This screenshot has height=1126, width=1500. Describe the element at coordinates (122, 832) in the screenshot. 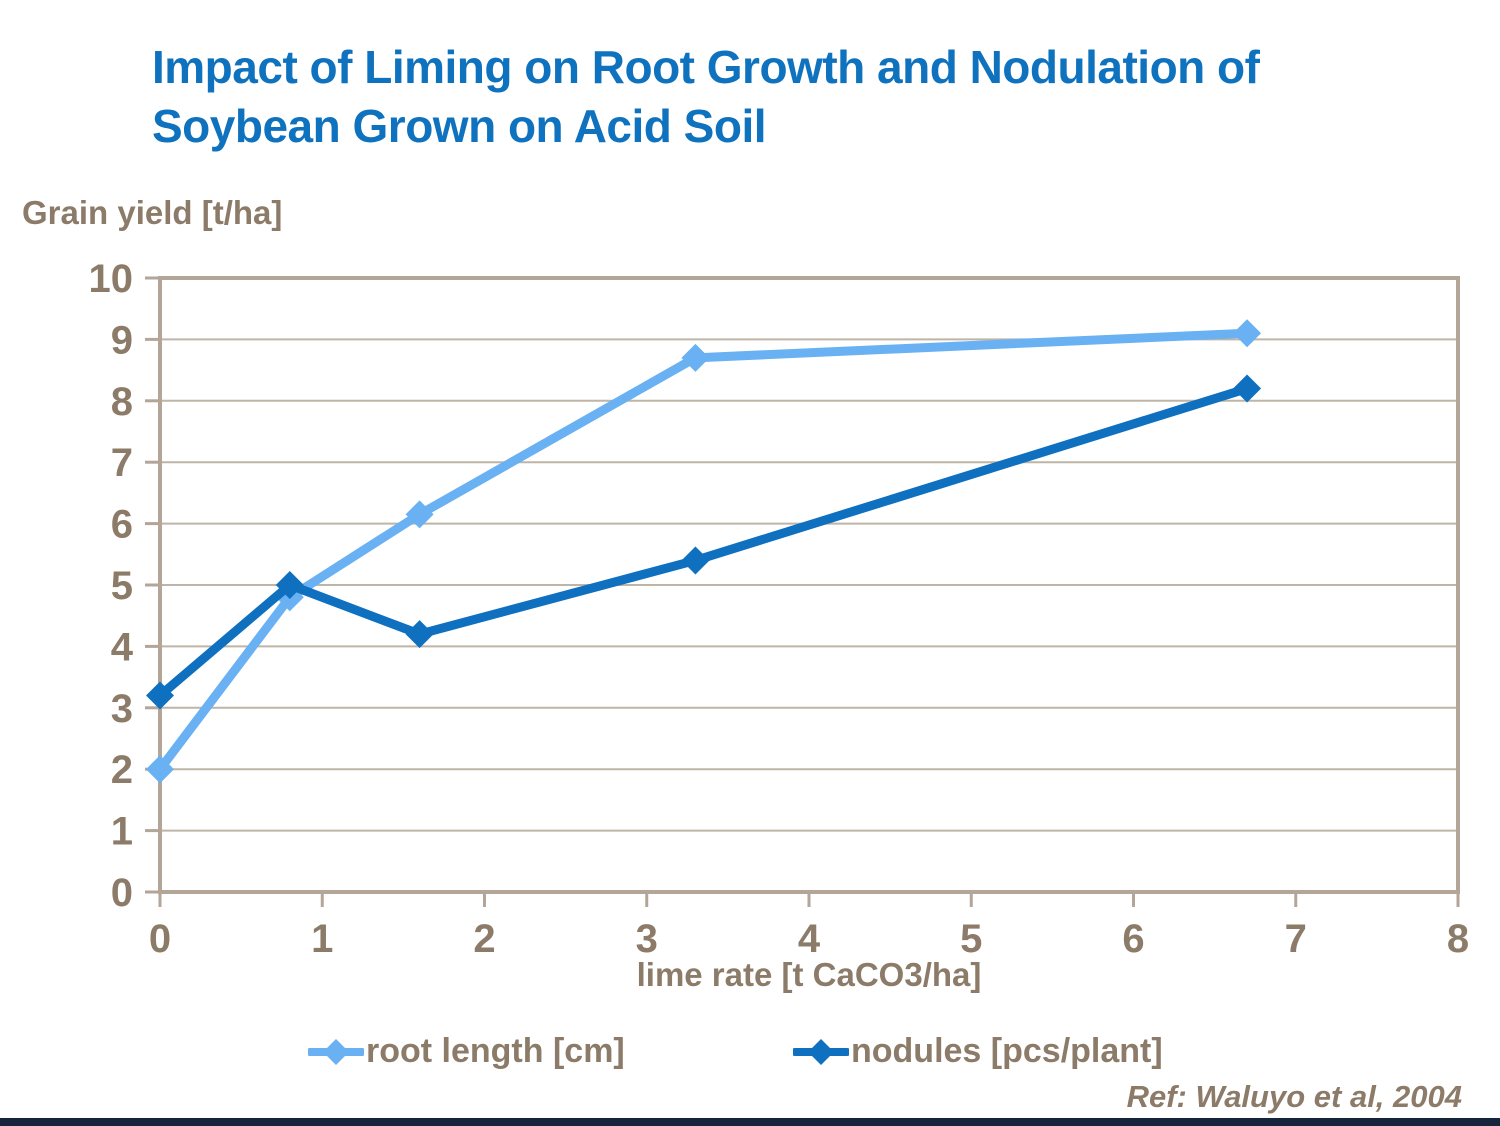

I see `y-tick-label: 1` at that location.